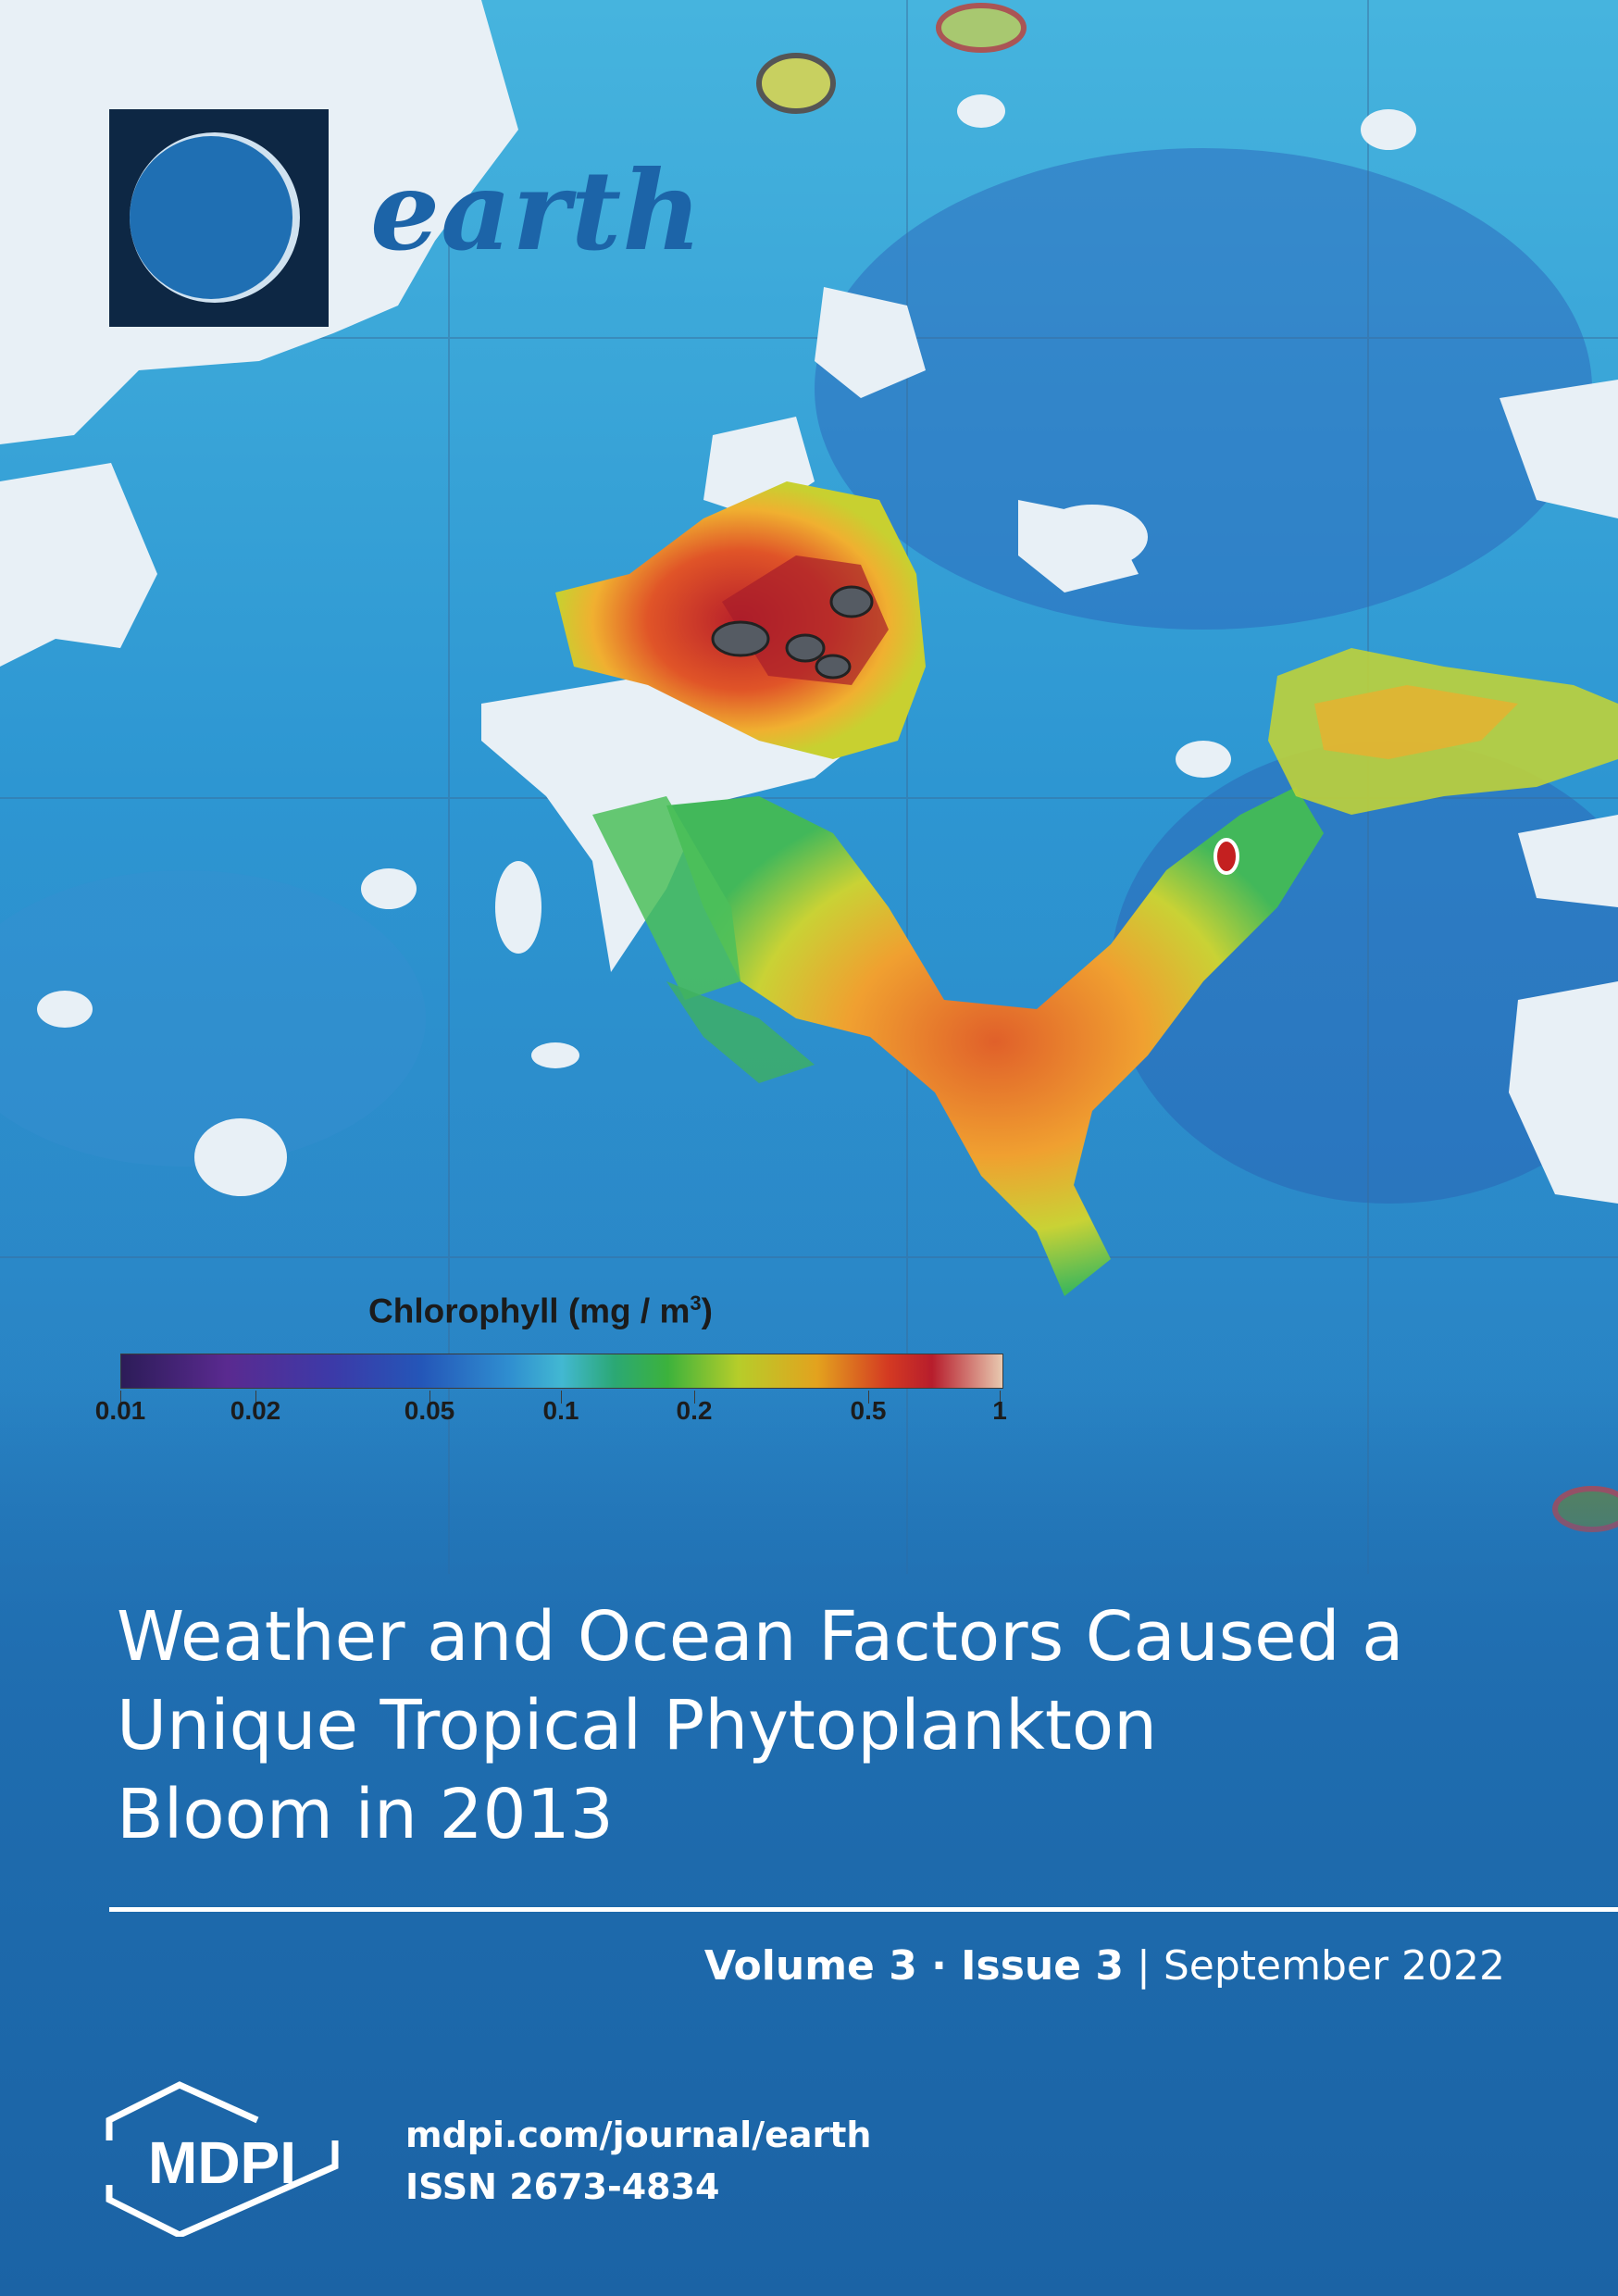  I want to click on issue-label: Issue 3, so click(1043, 1966).